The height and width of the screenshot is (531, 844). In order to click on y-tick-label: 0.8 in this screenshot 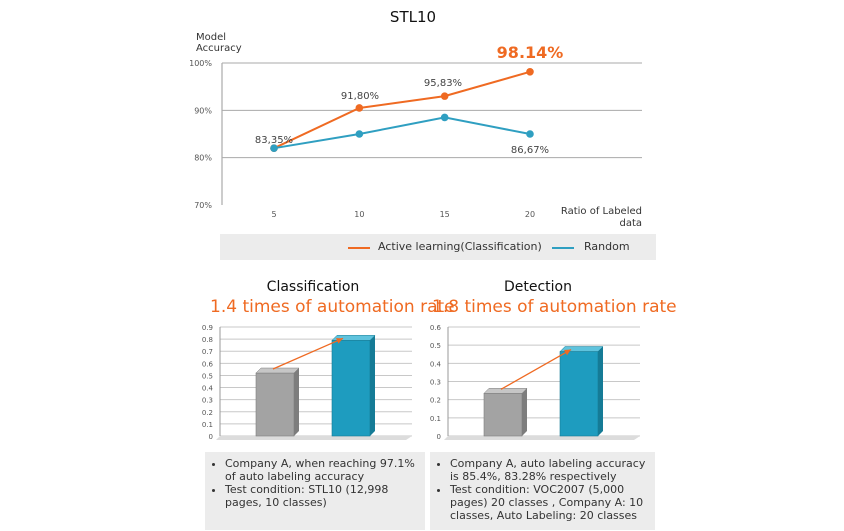, I will do `click(207, 340)`.